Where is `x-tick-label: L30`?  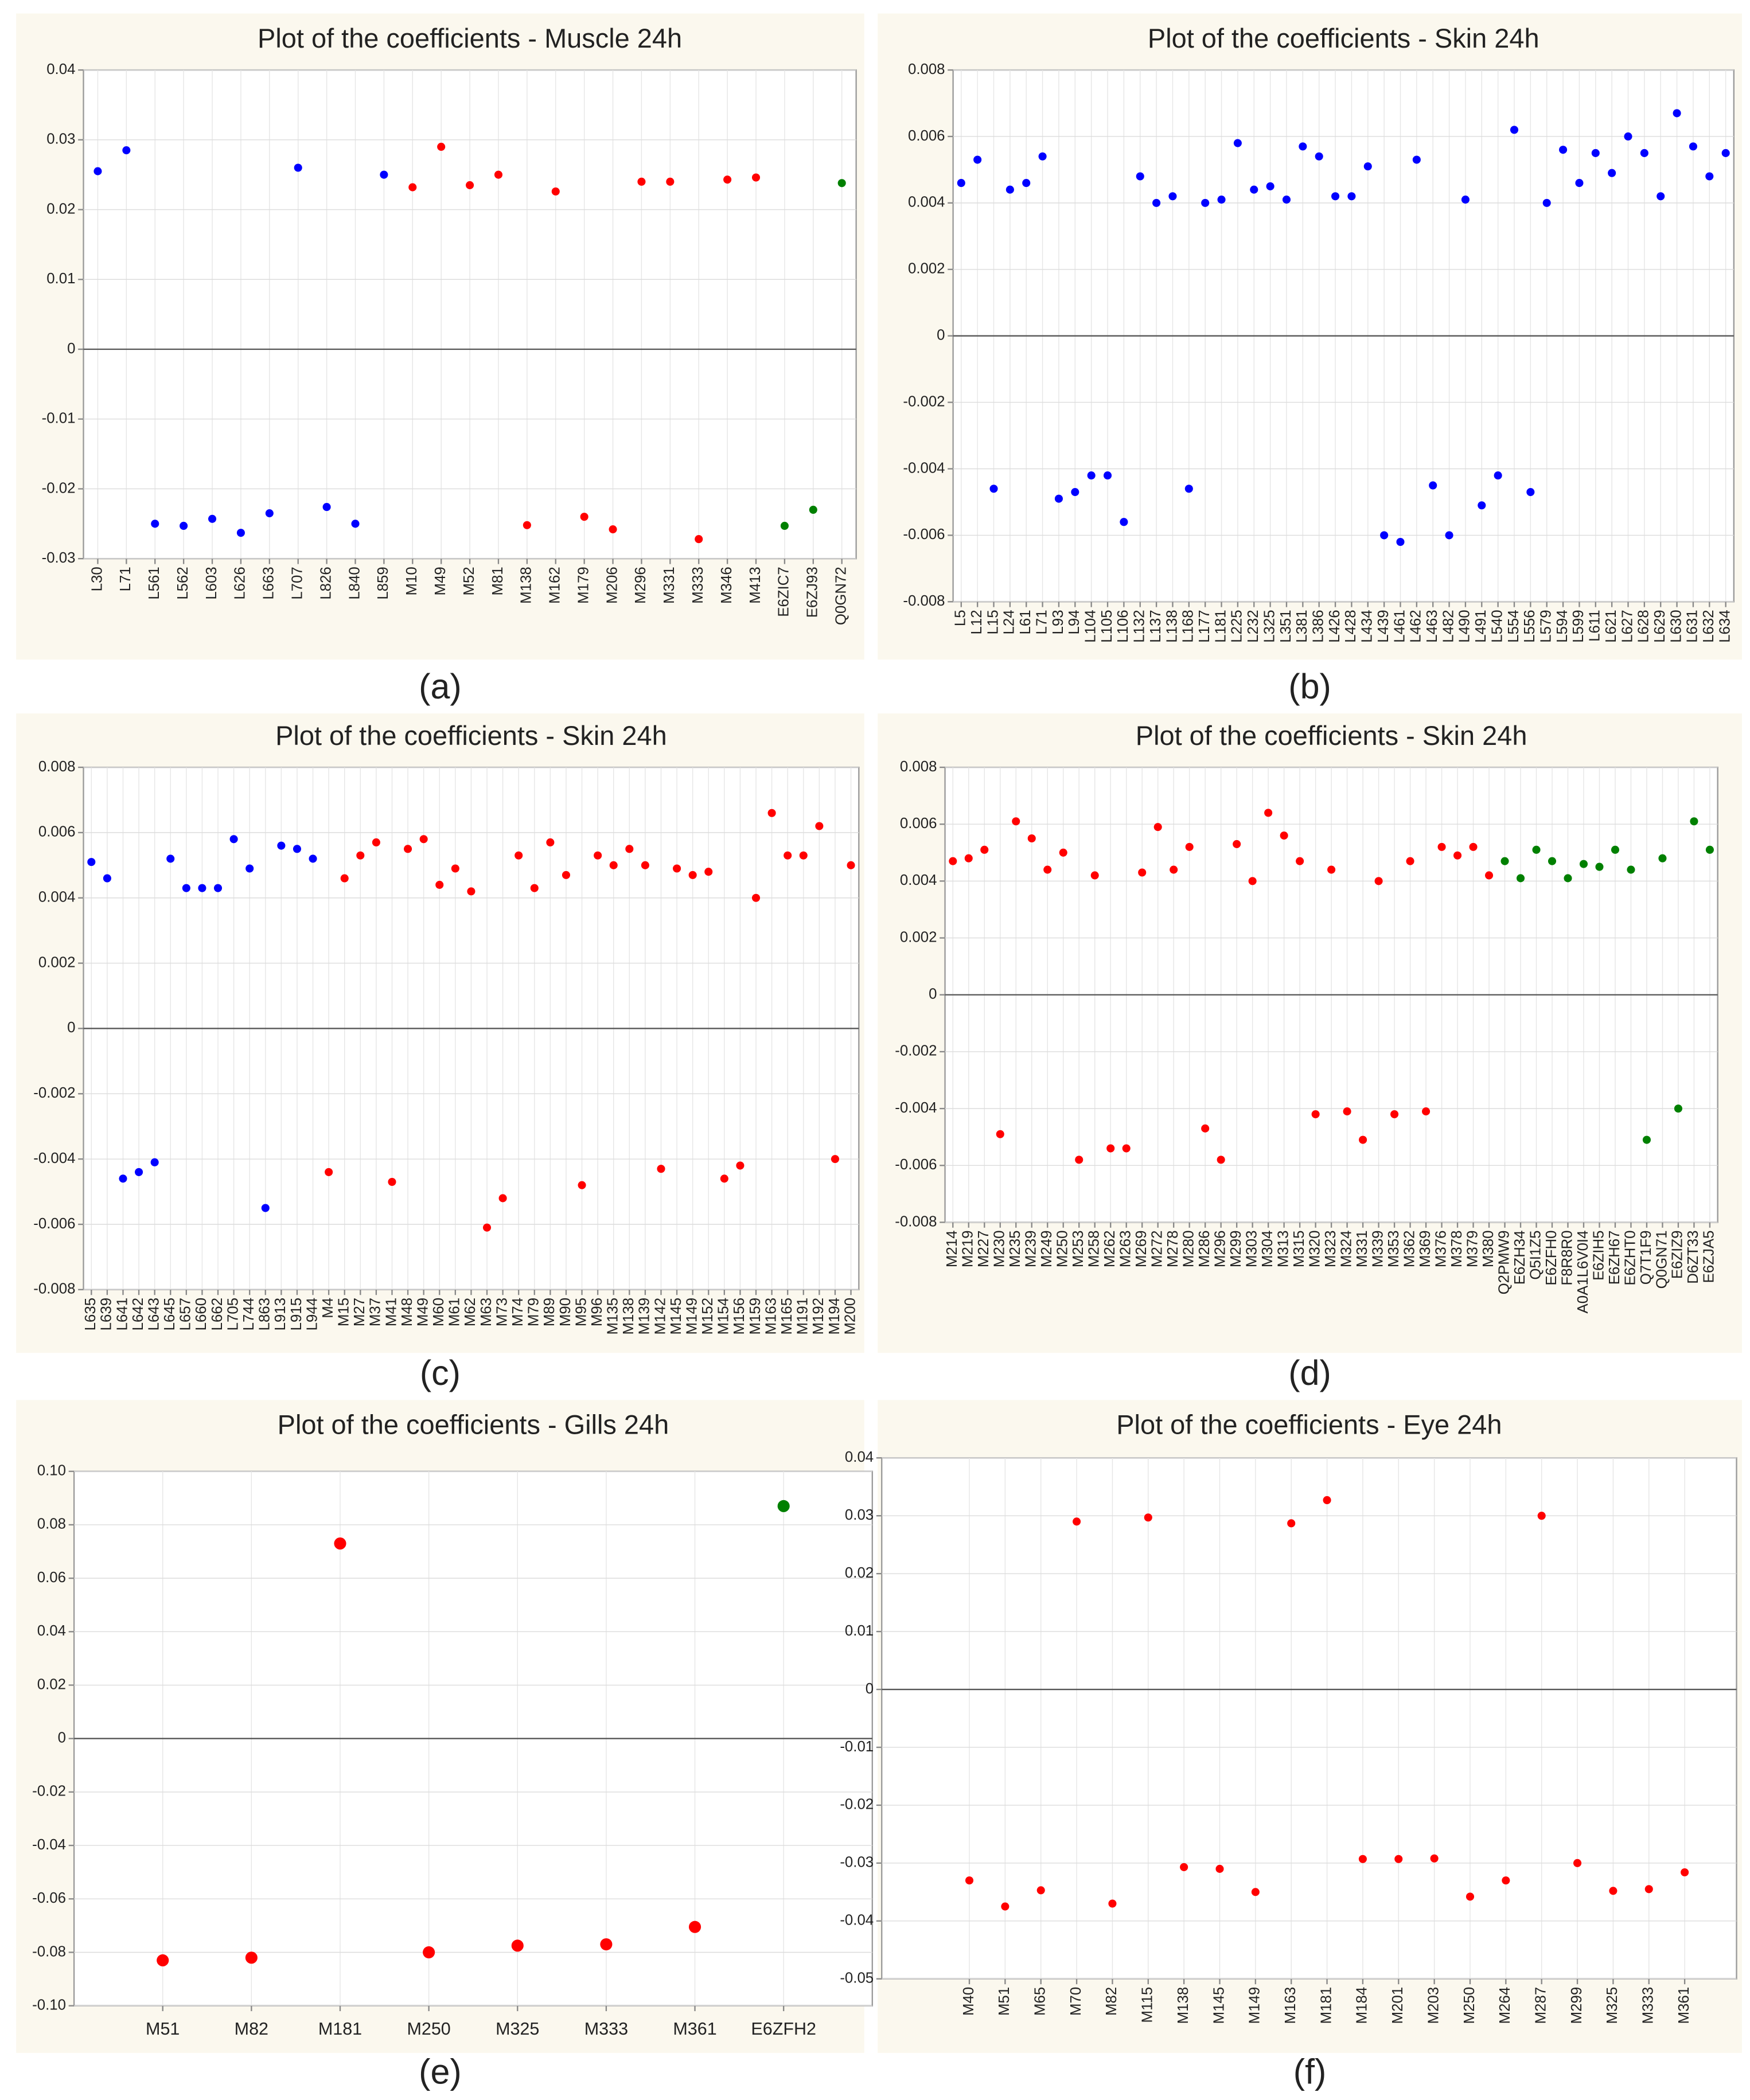
x-tick-label: L30 is located at coordinates (97, 579).